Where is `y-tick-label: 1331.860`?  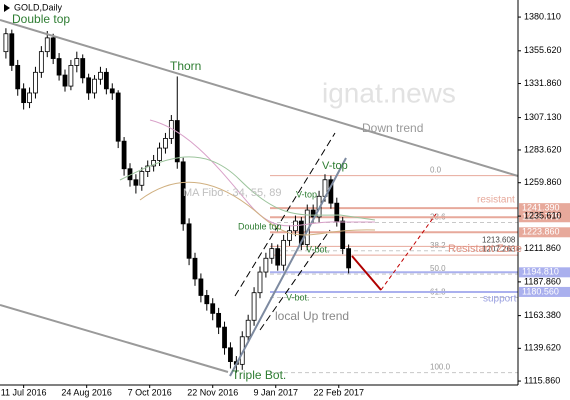 y-tick-label: 1331.860 is located at coordinates (543, 83).